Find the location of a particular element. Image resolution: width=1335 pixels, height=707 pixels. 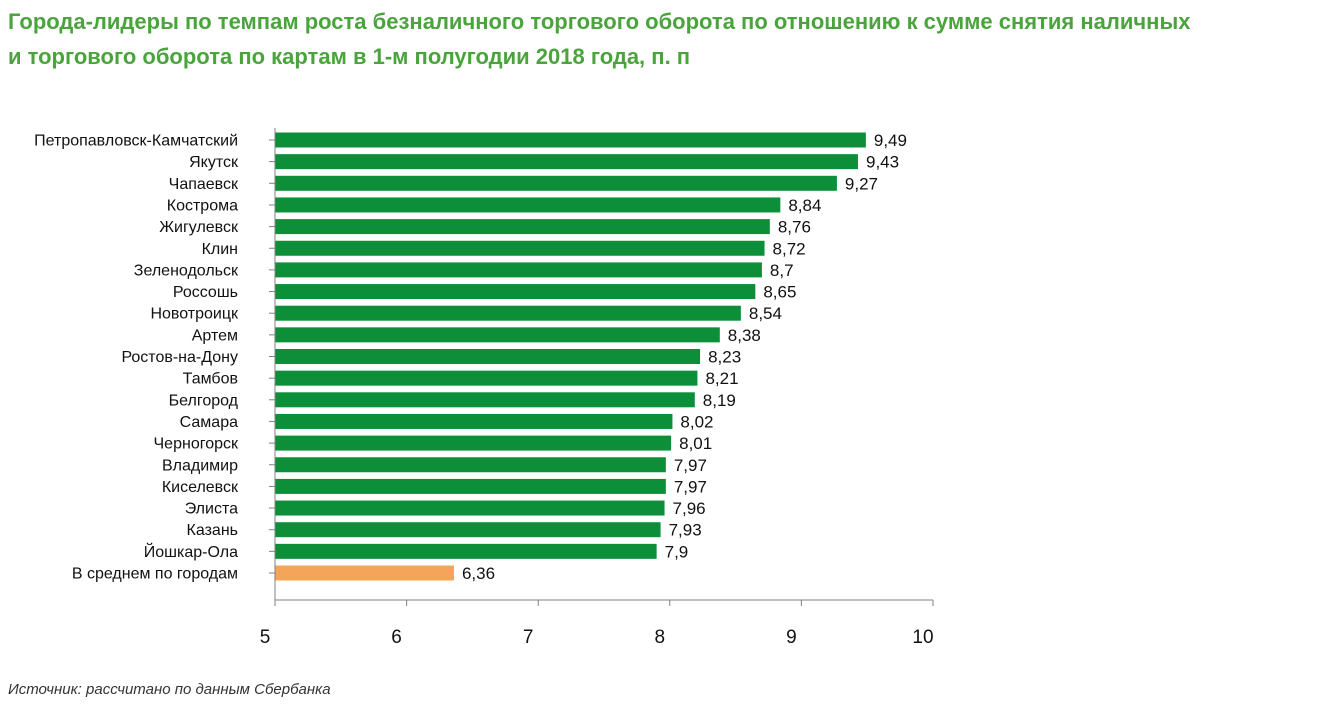

value-label-18: 7,96 is located at coordinates (689, 508).